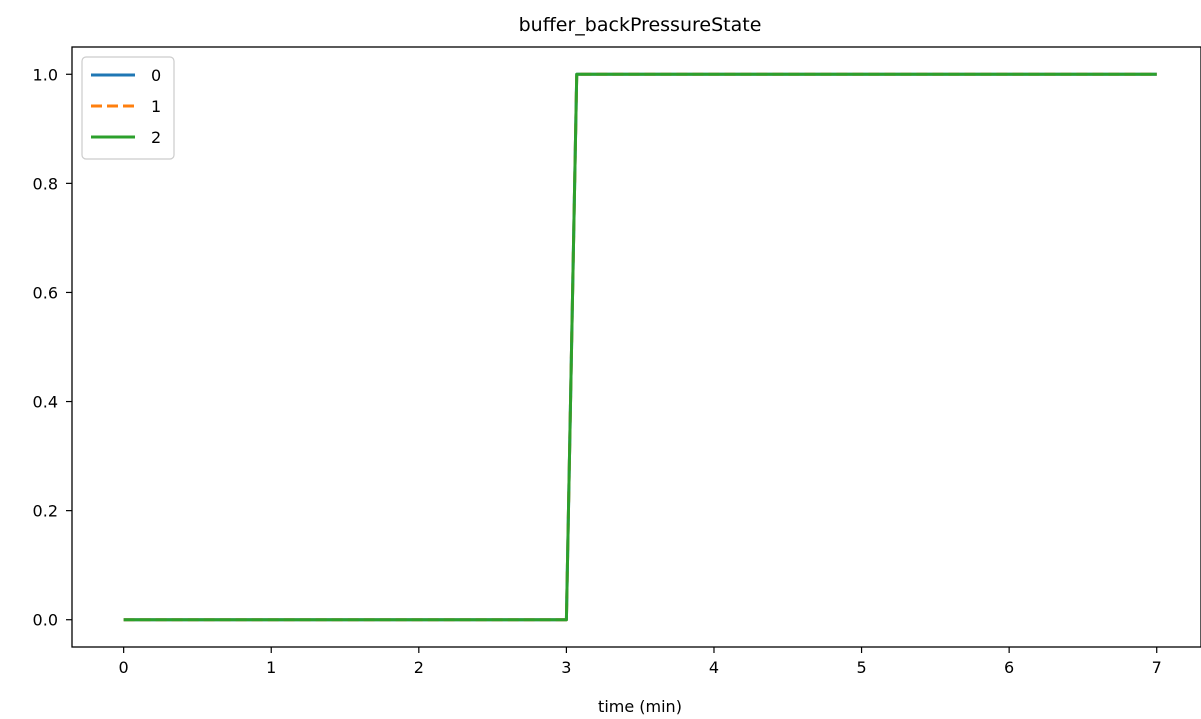  What do you see at coordinates (124, 667) in the screenshot?
I see `x-tick-label: 0` at bounding box center [124, 667].